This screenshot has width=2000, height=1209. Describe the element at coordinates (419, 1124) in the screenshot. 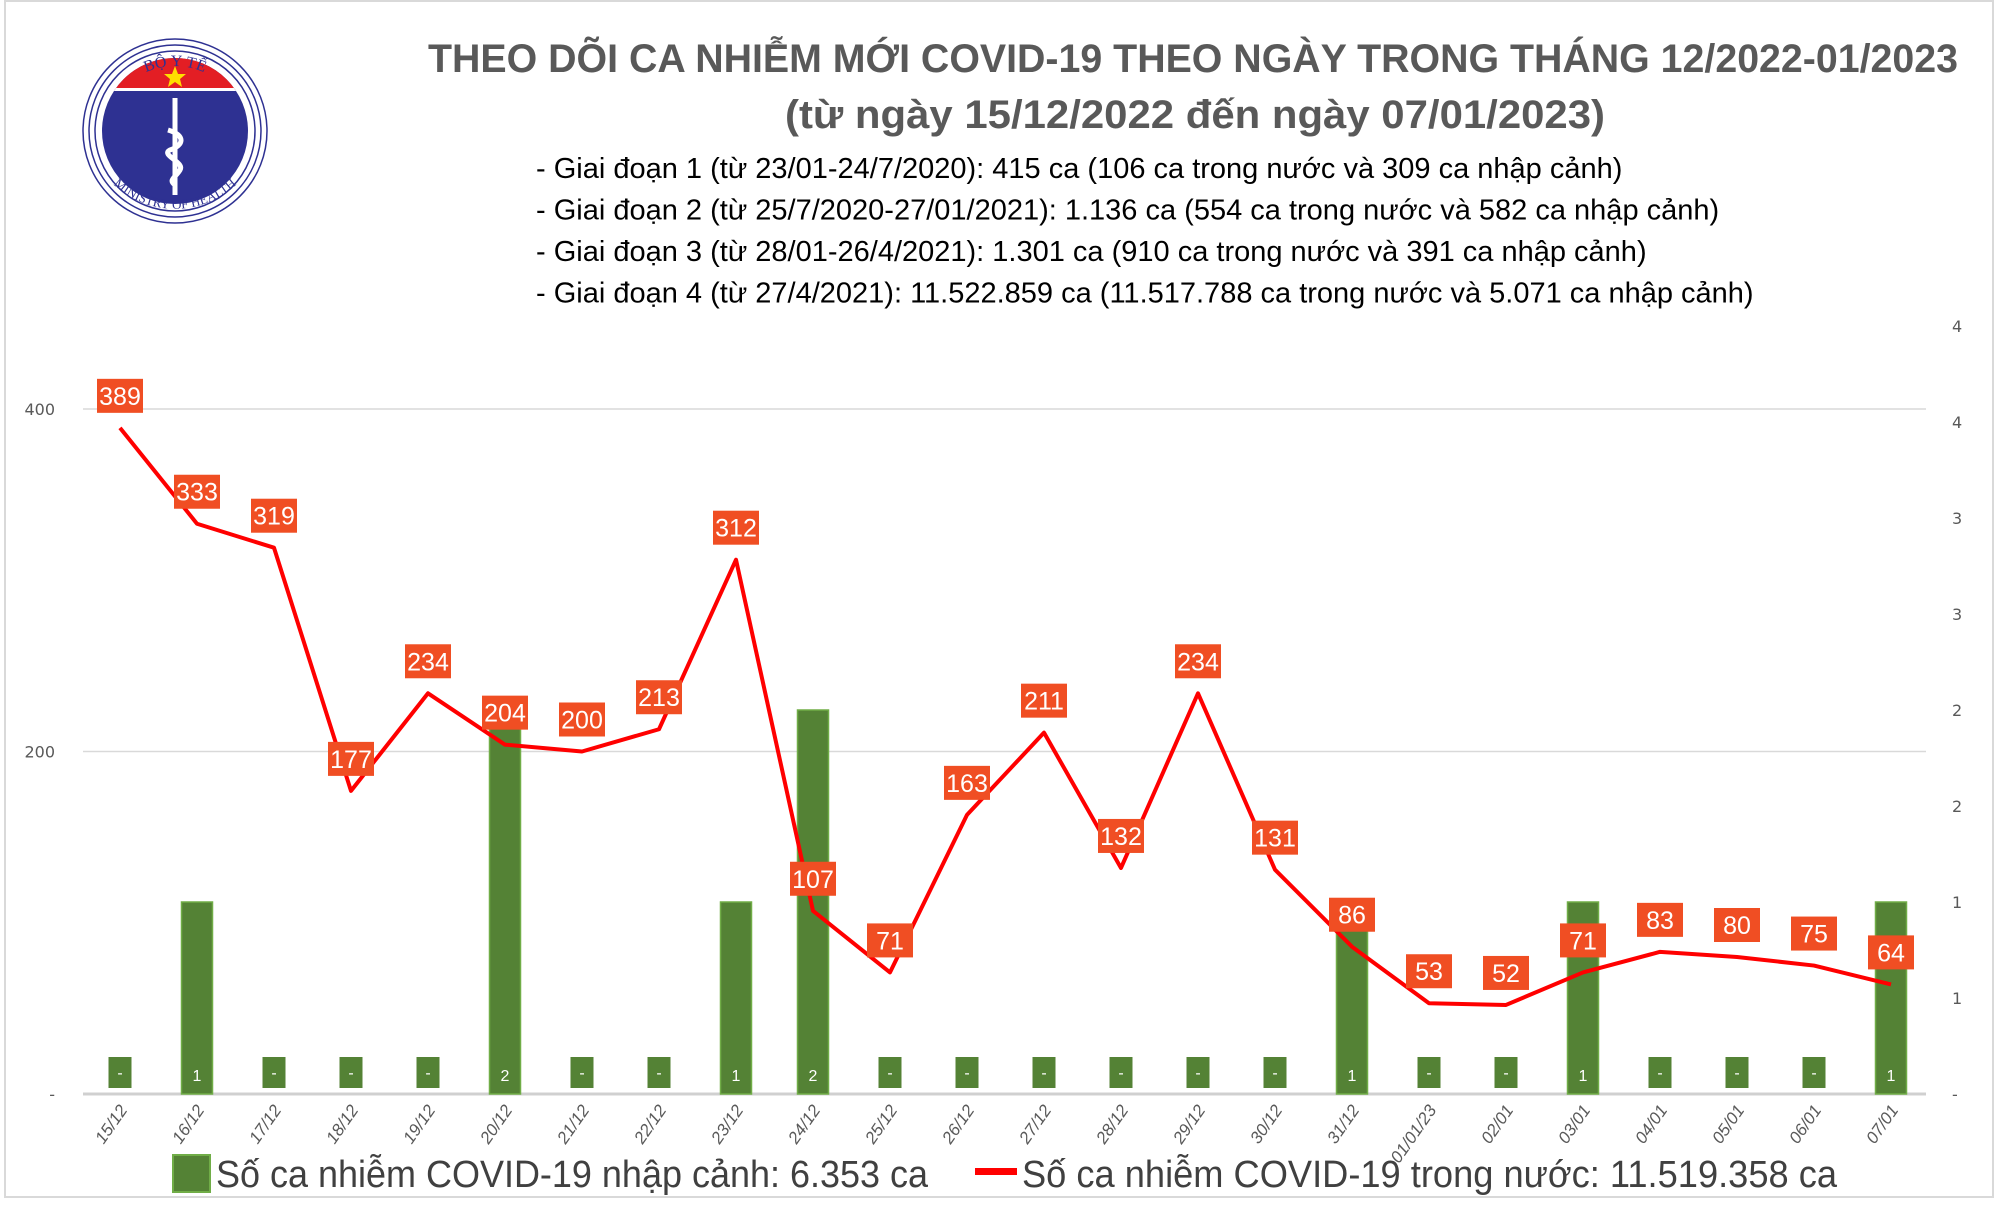

I see `x-tick-label: 19/12` at that location.